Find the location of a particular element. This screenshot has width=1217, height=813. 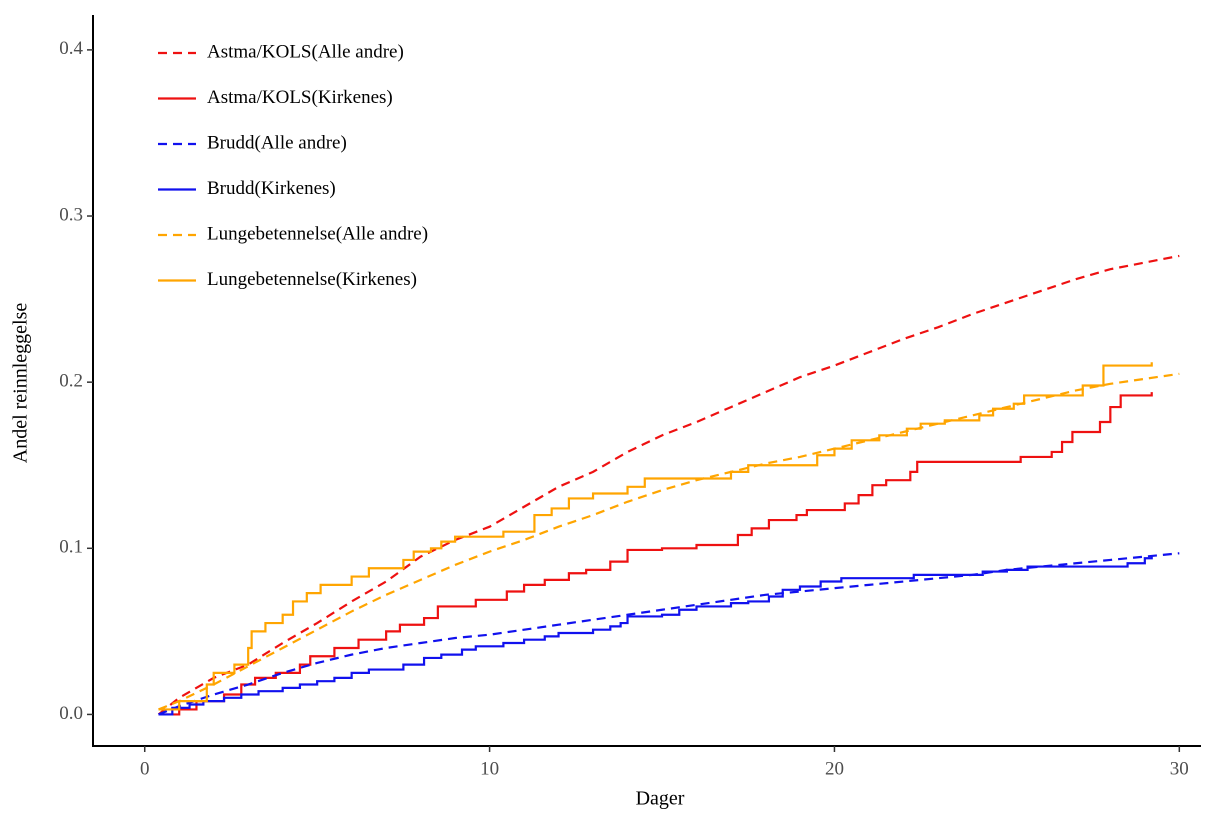

x-tick-label: 10 is located at coordinates (489, 768).